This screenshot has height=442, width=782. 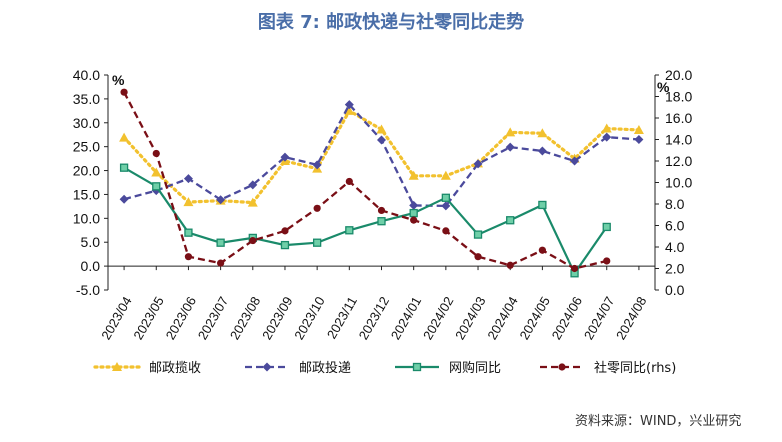 I want to click on legend-label: 邮政投递, so click(x=325, y=368).